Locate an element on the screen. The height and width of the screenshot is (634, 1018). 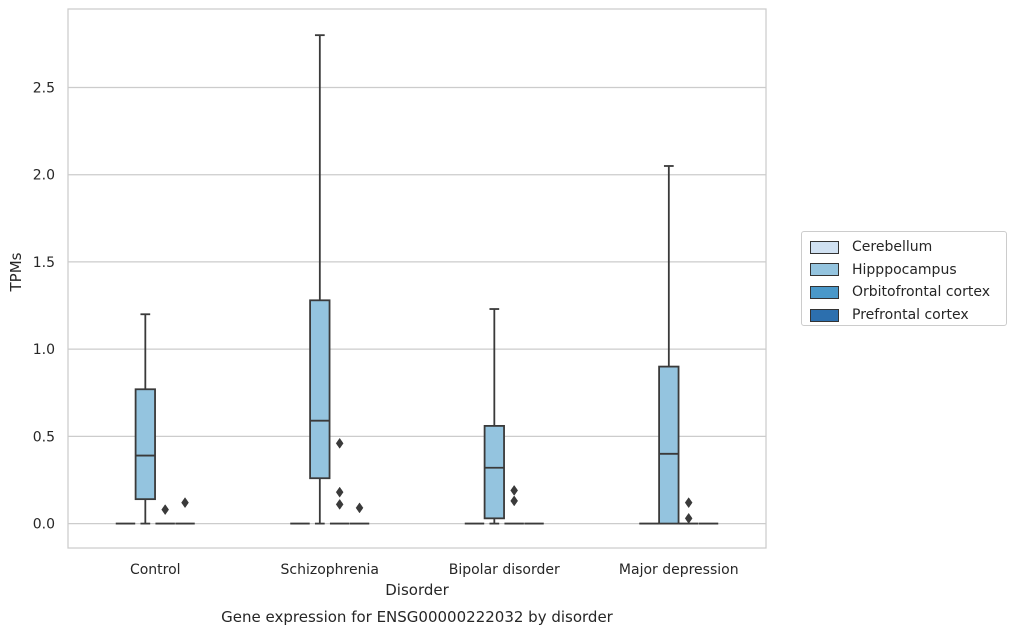
y-tick-labels: 0.0 0.5 1.0 1.5 2.0 2.5 is located at coordinates (44, 306).